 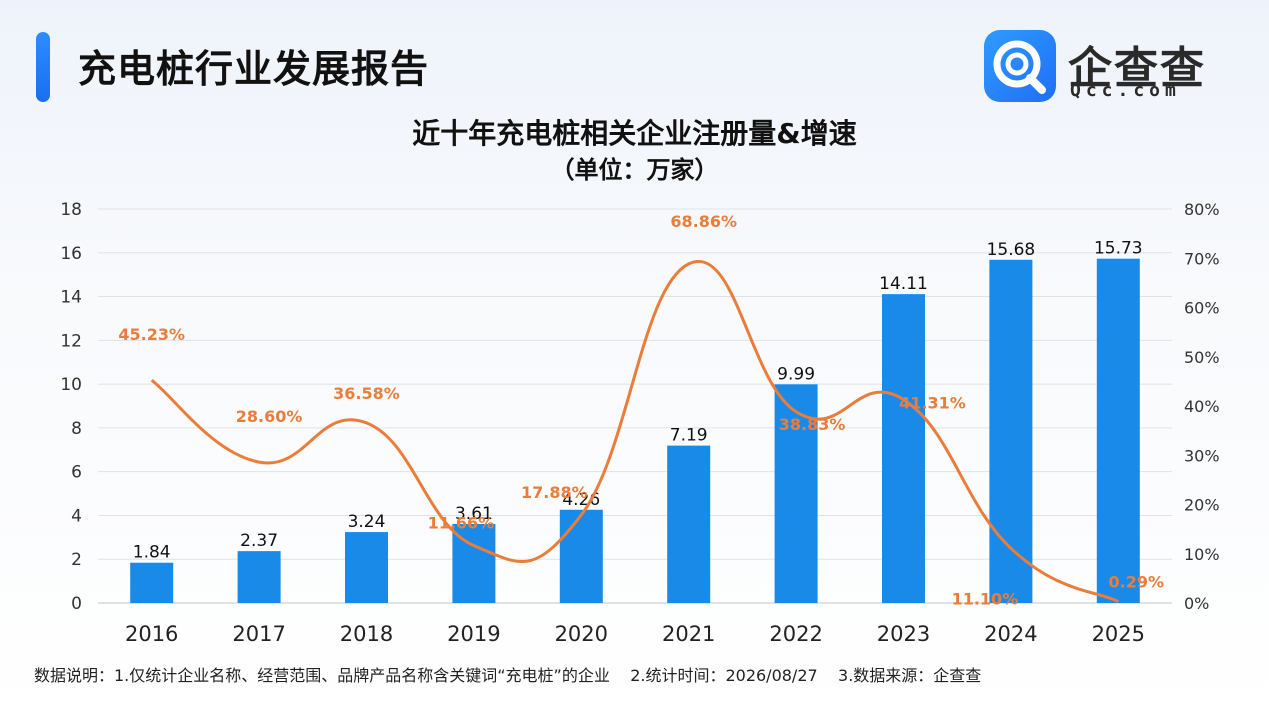 What do you see at coordinates (903, 634) in the screenshot?
I see `x-tick-label: 2023` at bounding box center [903, 634].